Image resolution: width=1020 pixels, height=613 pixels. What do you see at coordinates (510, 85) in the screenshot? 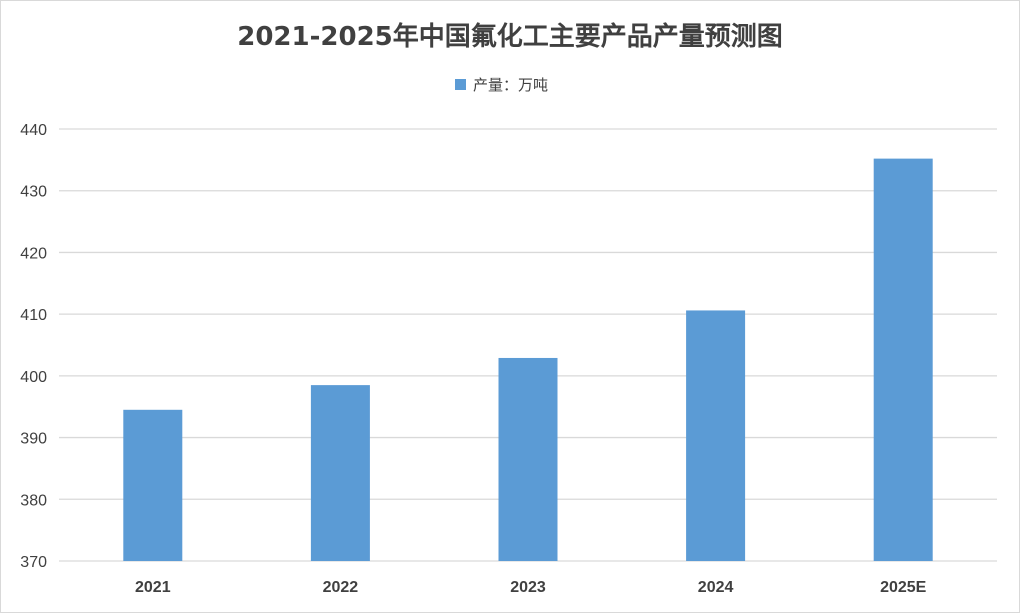
I see `legend-label: 产量：万吨` at bounding box center [510, 85].